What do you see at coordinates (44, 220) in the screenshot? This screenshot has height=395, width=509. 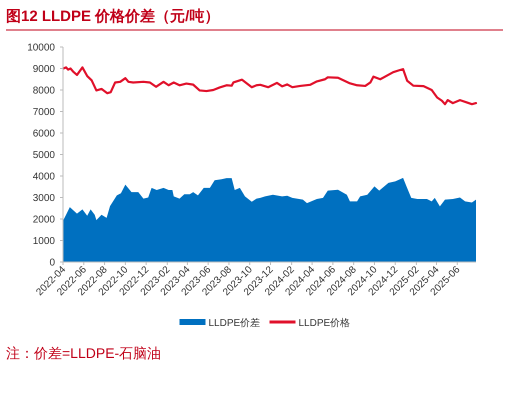 I see `y-tick-label: 2000` at bounding box center [44, 220].